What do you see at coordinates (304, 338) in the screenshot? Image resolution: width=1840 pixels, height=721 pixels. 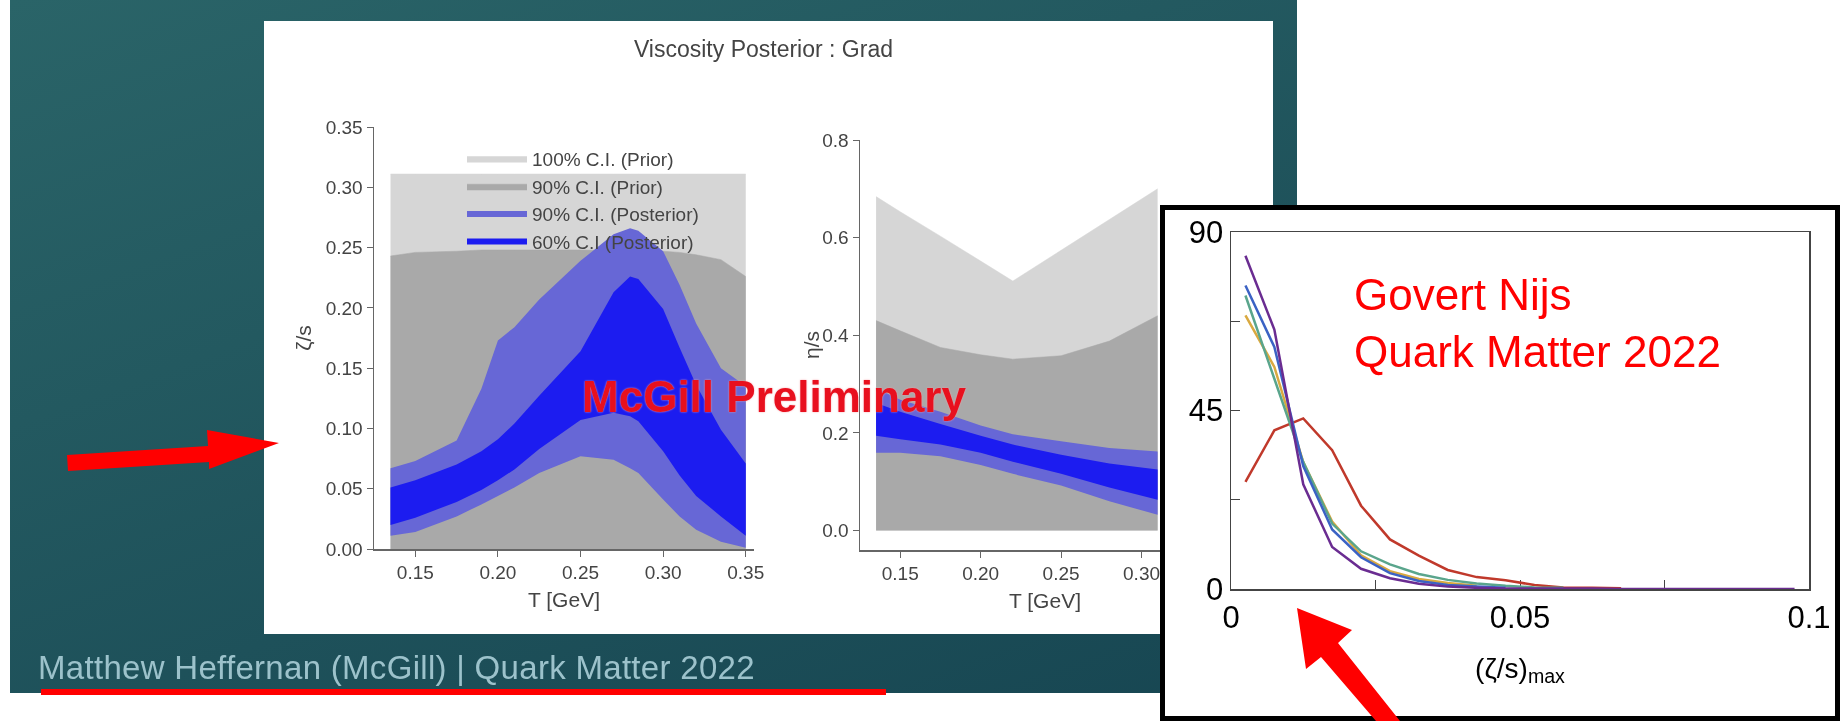 I see `y-axis-title: ζ/s` at bounding box center [304, 338].